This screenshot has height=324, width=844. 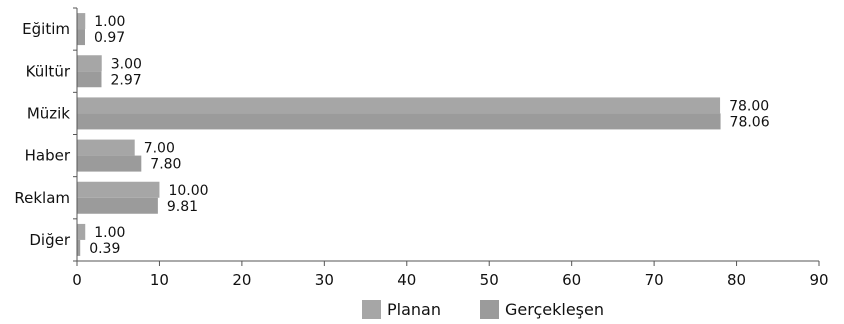 What do you see at coordinates (125, 80) in the screenshot?
I see `data-label: 2.97` at bounding box center [125, 80].